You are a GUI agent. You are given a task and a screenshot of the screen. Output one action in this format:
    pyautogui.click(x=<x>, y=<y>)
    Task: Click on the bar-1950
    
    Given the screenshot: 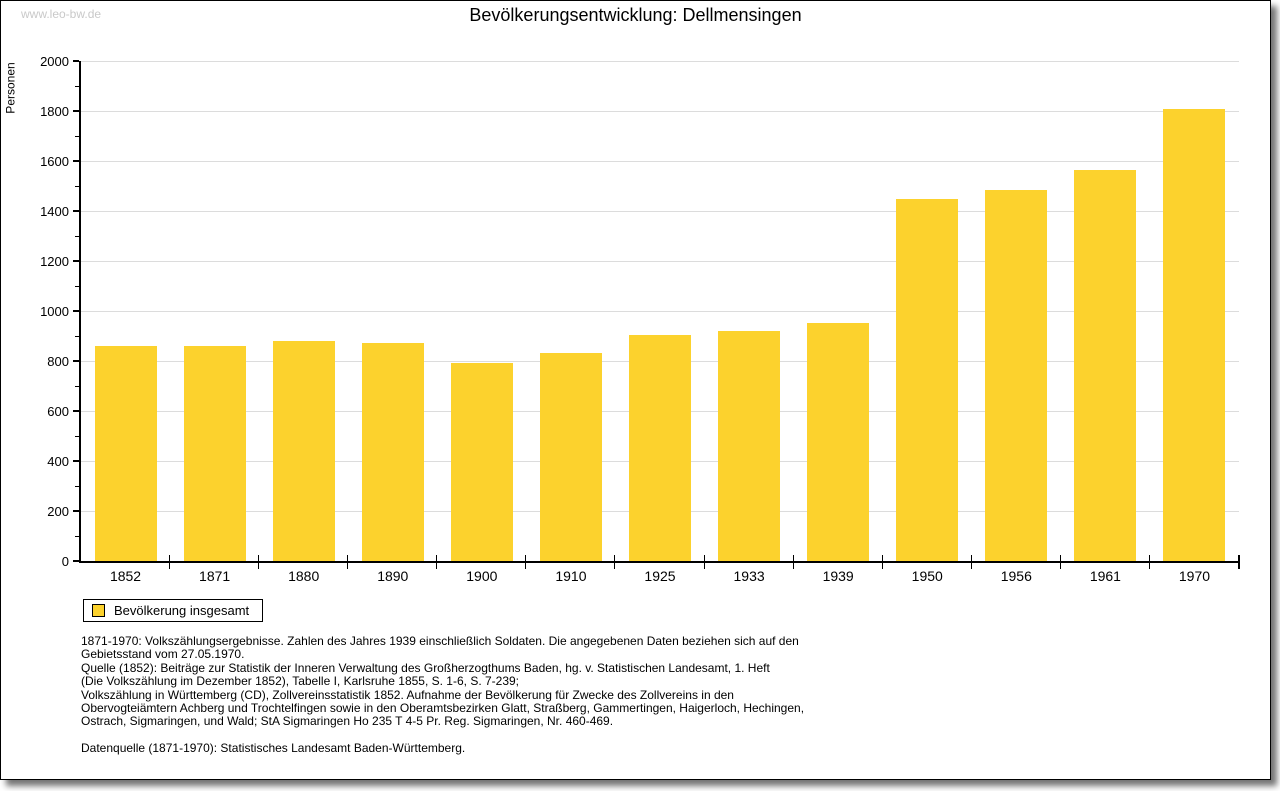 What is the action you would take?
    pyautogui.click(x=927, y=379)
    